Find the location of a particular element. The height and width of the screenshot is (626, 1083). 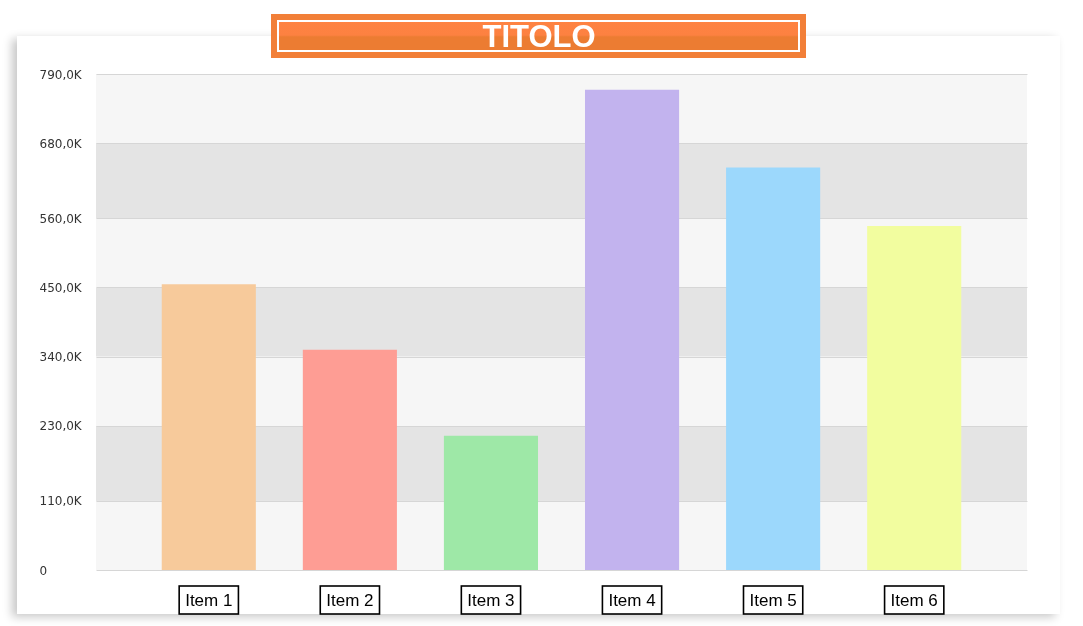

x-tick-label: Item 5 is located at coordinates (773, 600).